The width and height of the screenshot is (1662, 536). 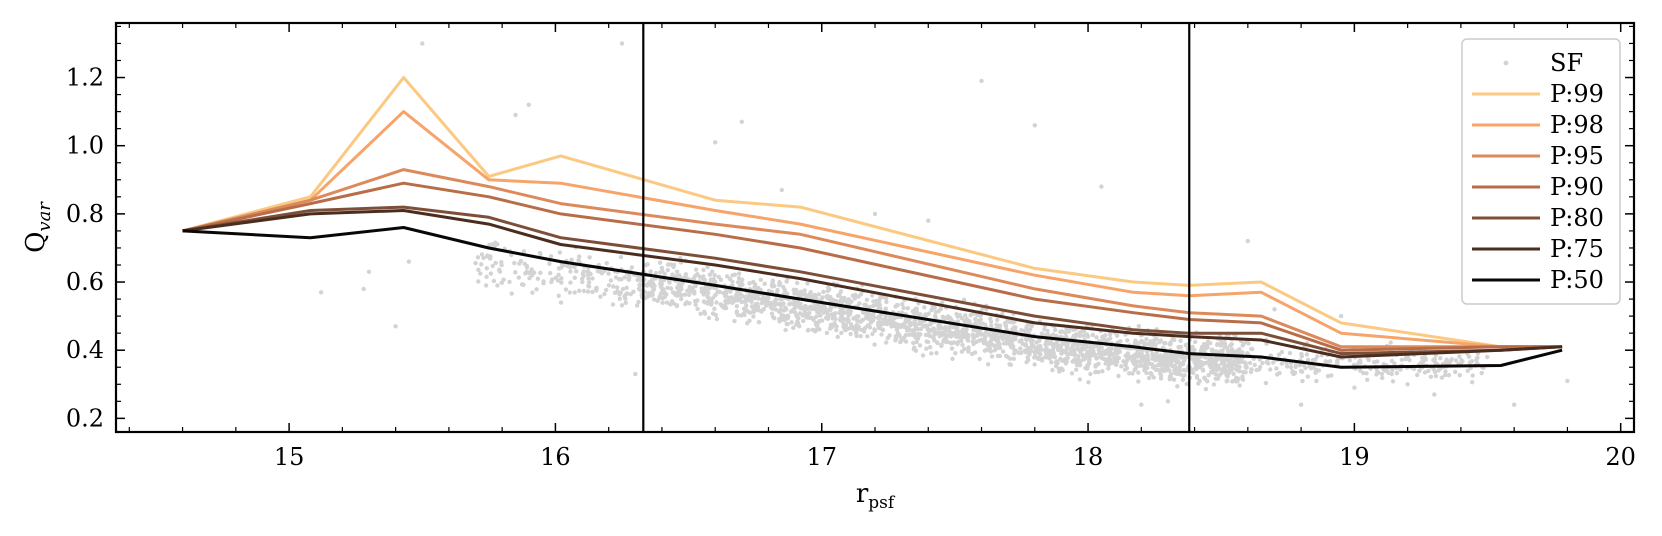 What do you see at coordinates (85, 350) in the screenshot?
I see `y-tick-label: 0.4` at bounding box center [85, 350].